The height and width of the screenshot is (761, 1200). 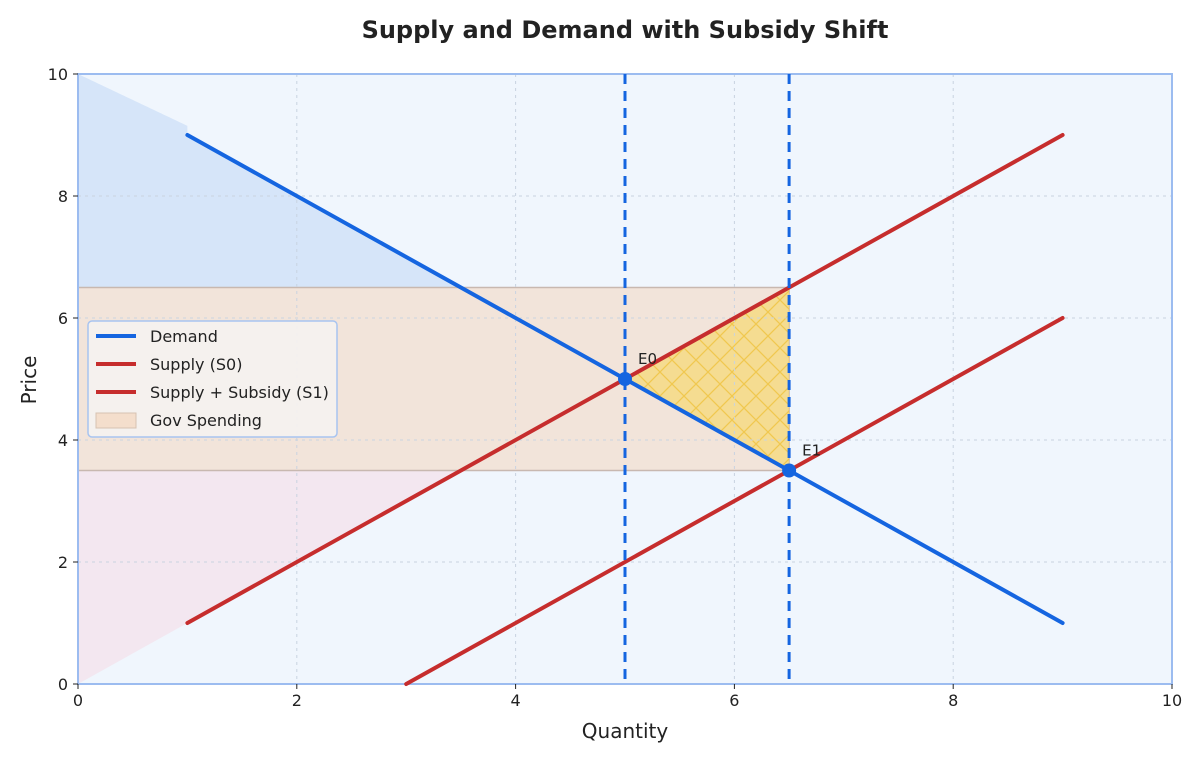 What do you see at coordinates (63, 684) in the screenshot?
I see `y-tick-label: 0` at bounding box center [63, 684].